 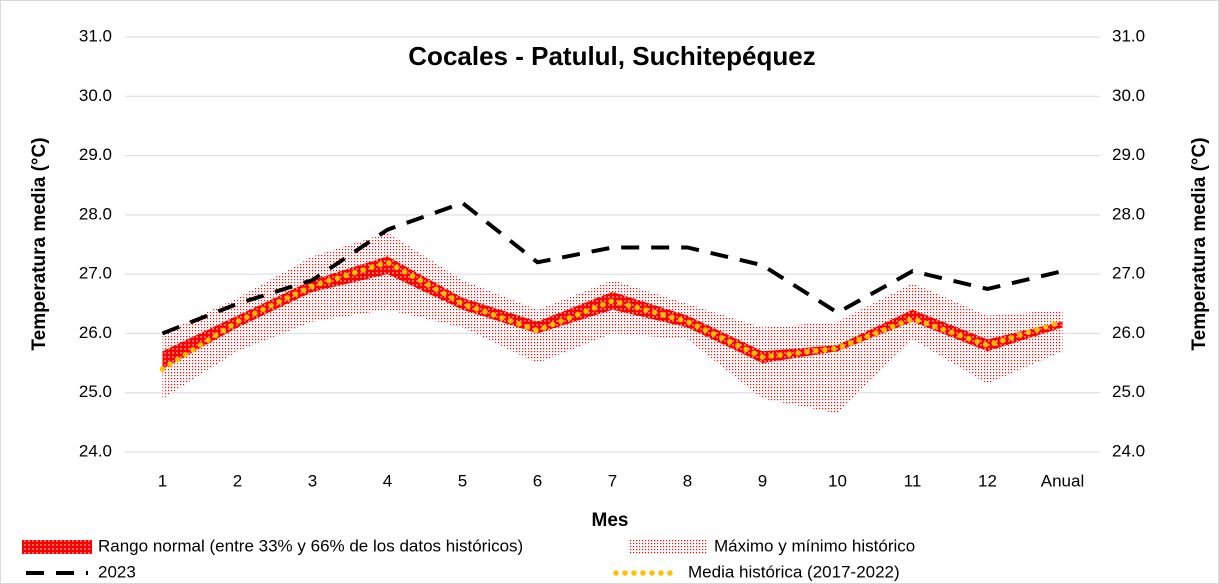 I want to click on y2-tick-label: 26.0, so click(x=1128, y=332).